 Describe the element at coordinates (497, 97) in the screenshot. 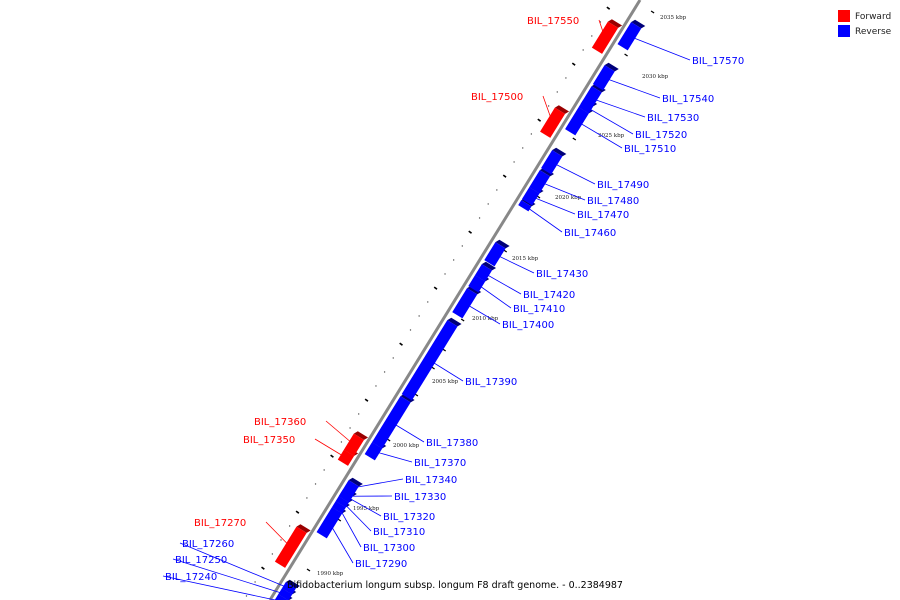

I see `gene-label: BIL_17500` at that location.